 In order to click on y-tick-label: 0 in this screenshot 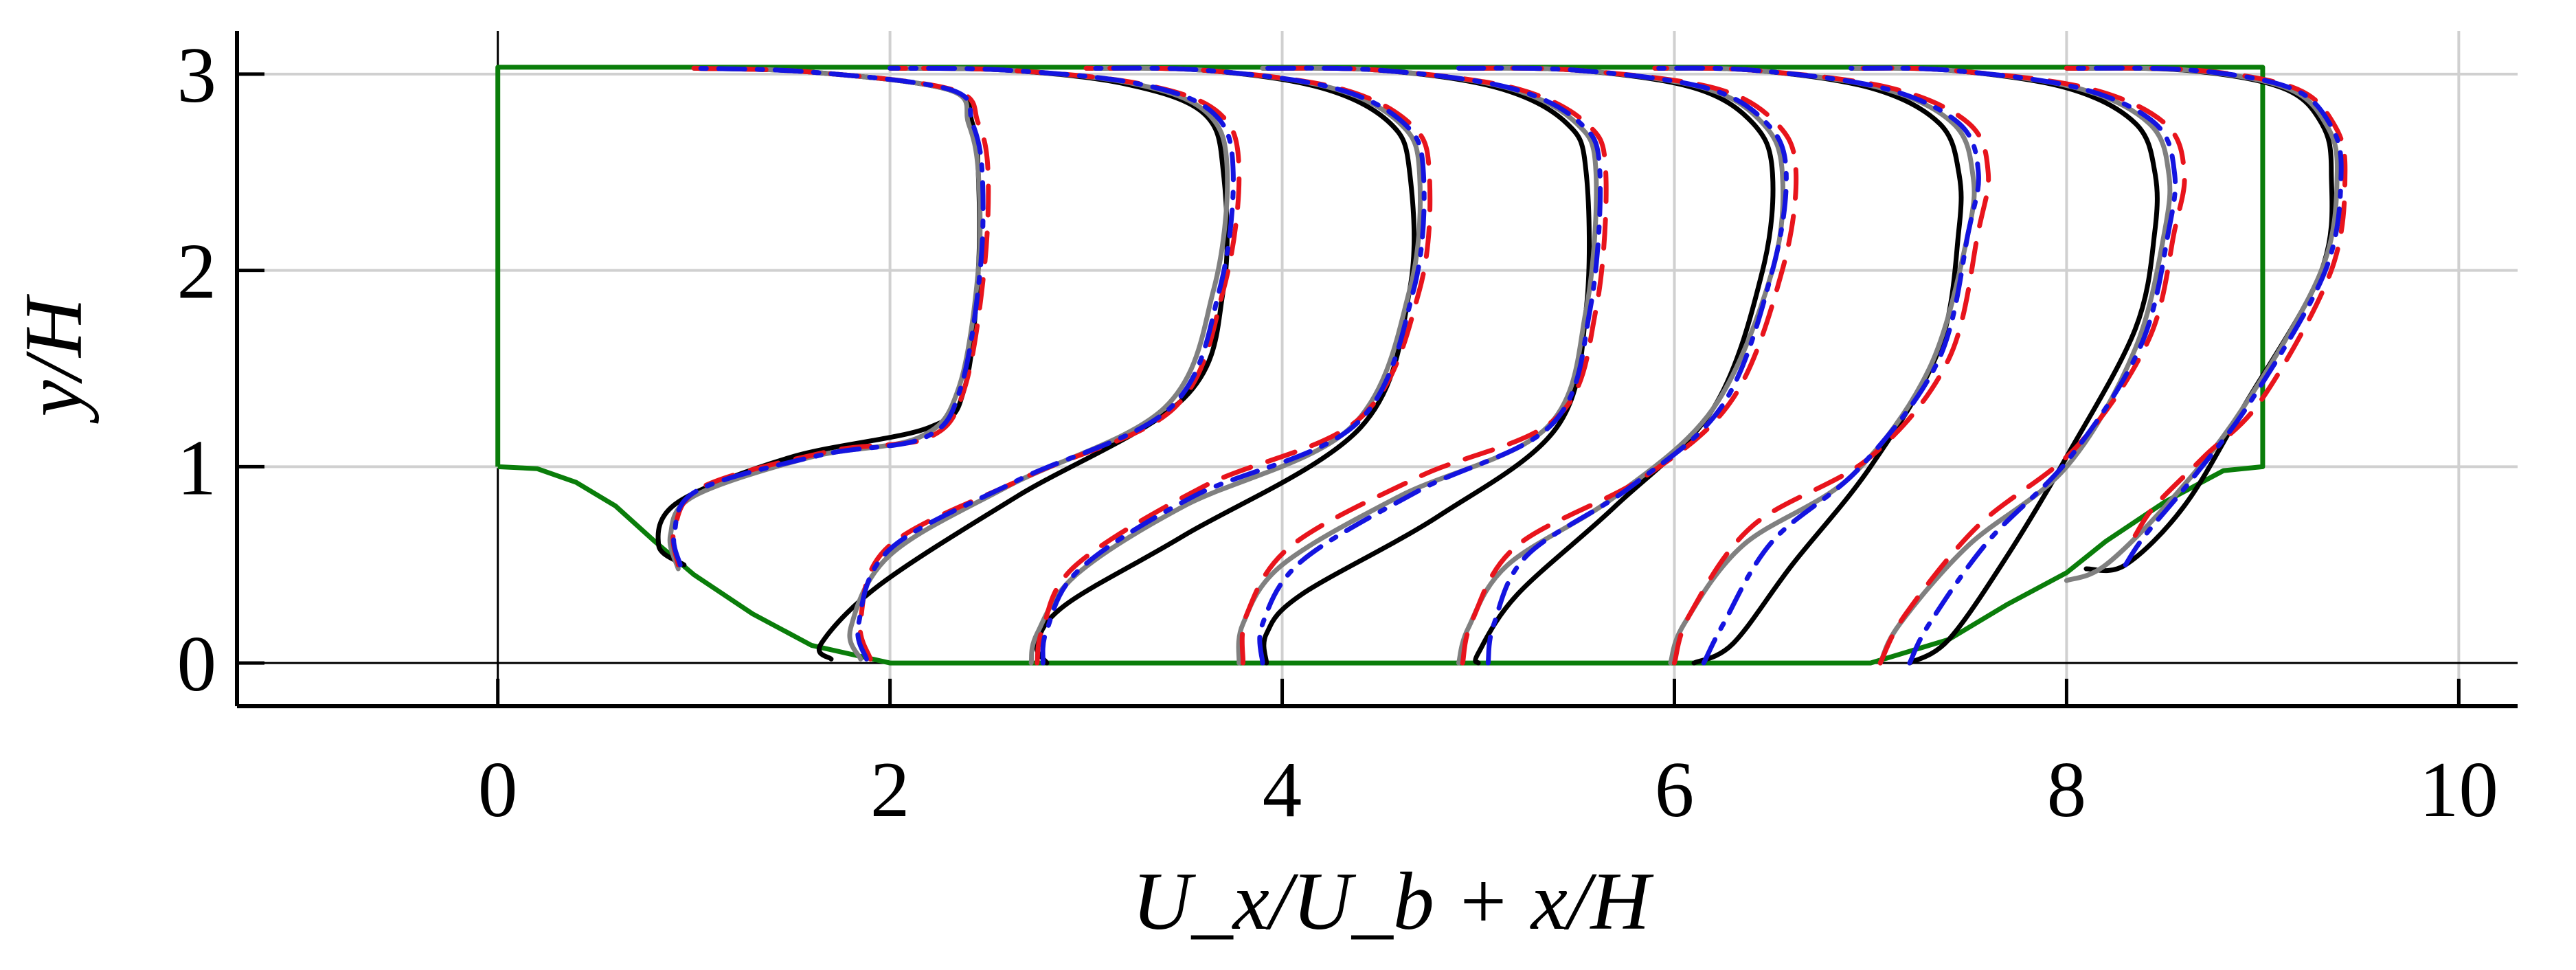, I will do `click(197, 664)`.